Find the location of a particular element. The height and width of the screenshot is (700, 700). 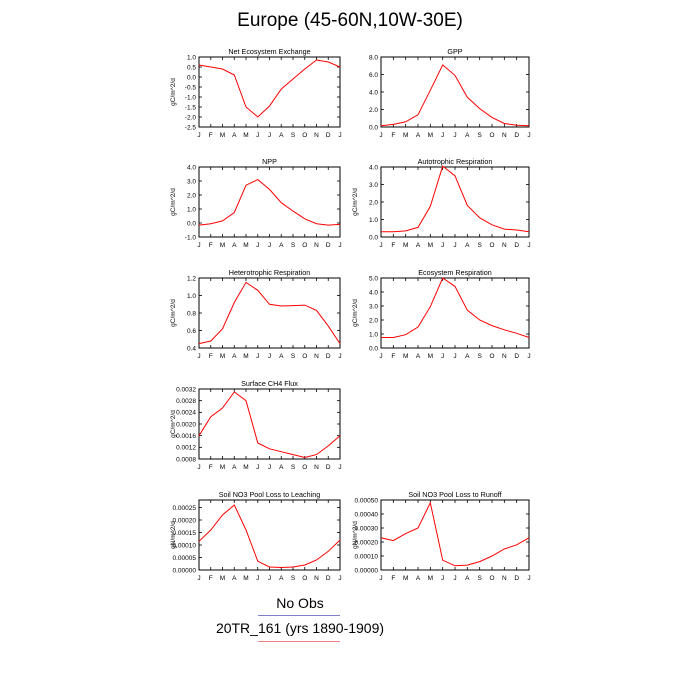

y-tick-label: 0.00050 is located at coordinates (367, 500).